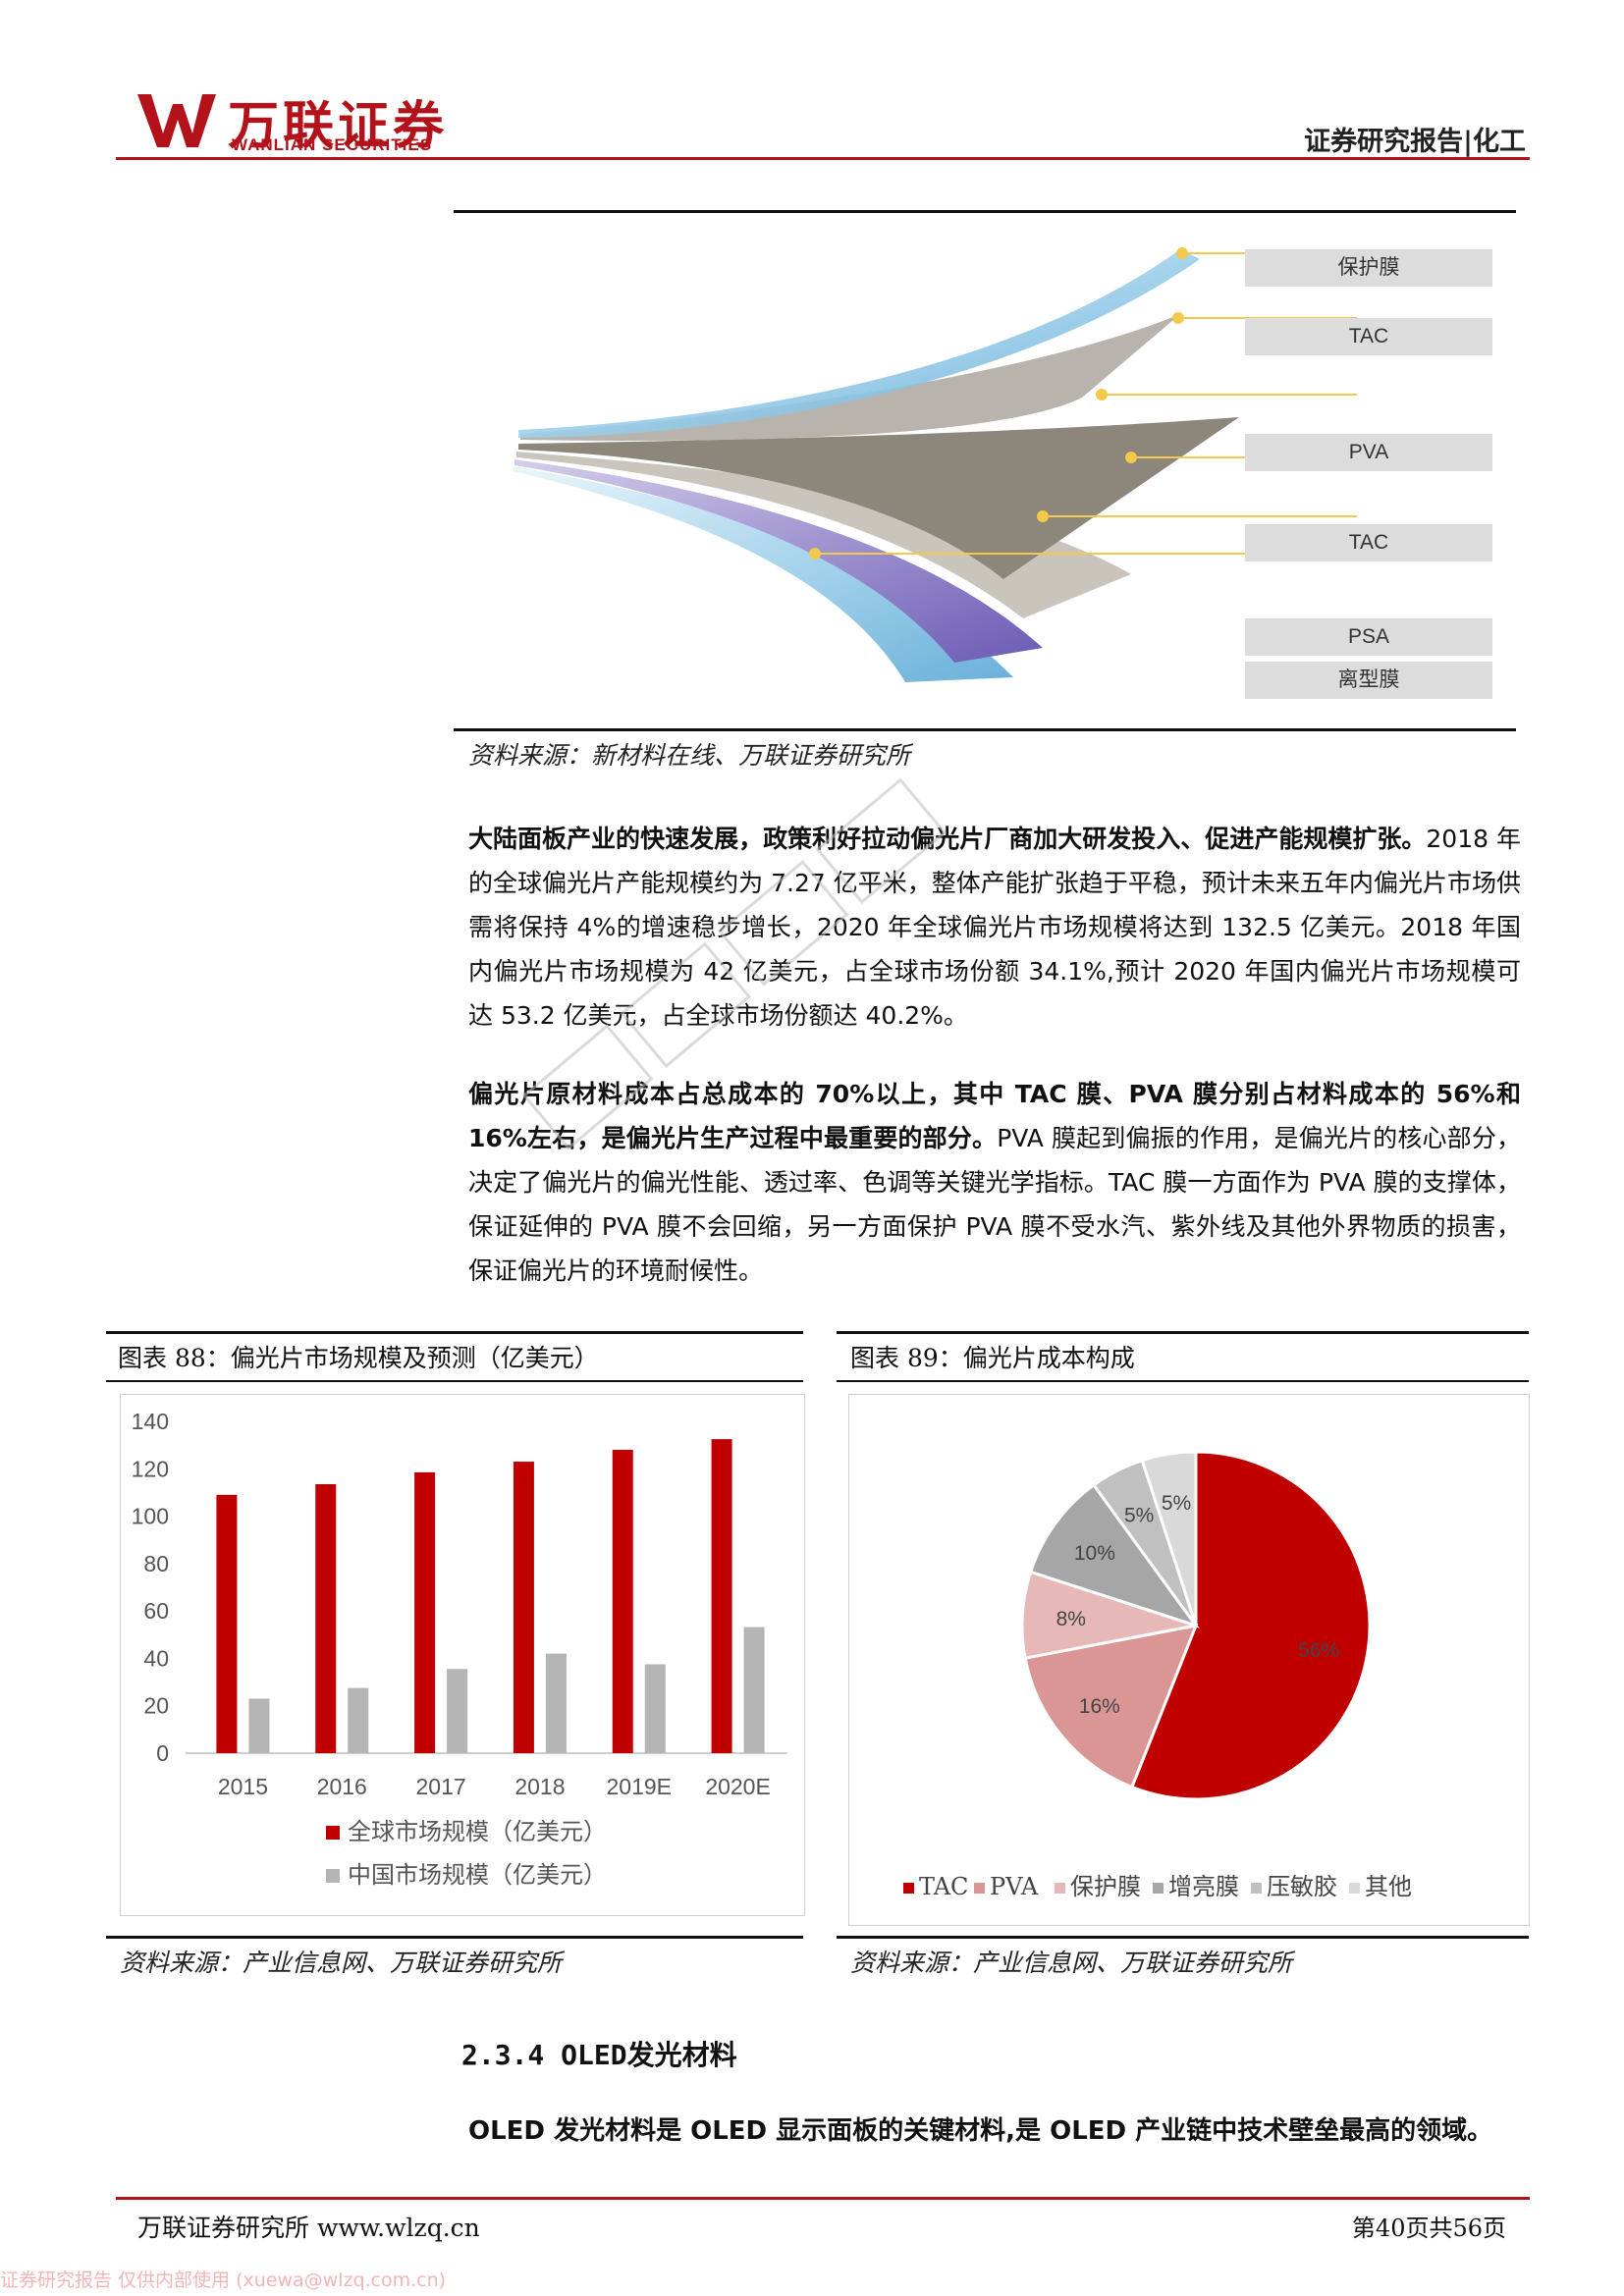 The width and height of the screenshot is (1624, 2296). What do you see at coordinates (1094, 1554) in the screenshot?
I see `pie-data-label: 10%` at bounding box center [1094, 1554].